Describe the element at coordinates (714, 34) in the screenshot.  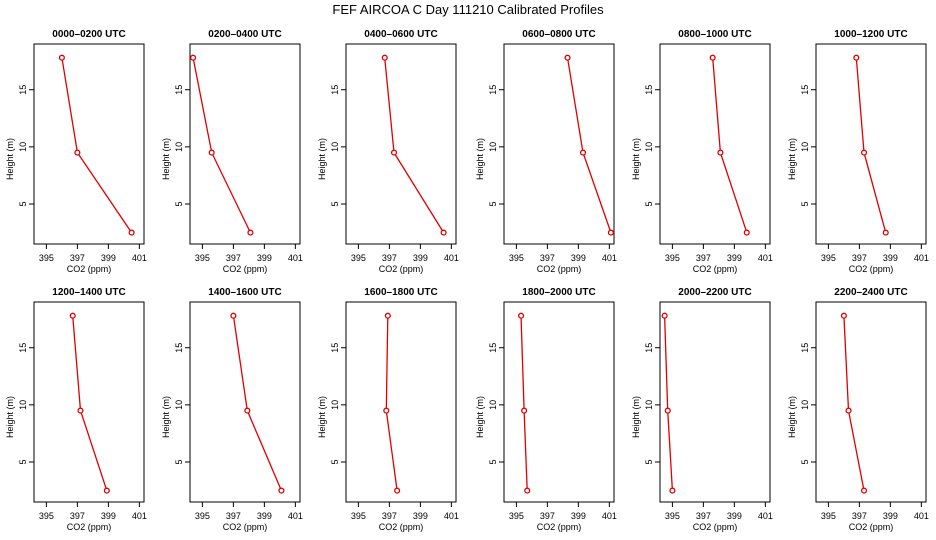
I see `panel-title: 0800–1000 UTC` at that location.